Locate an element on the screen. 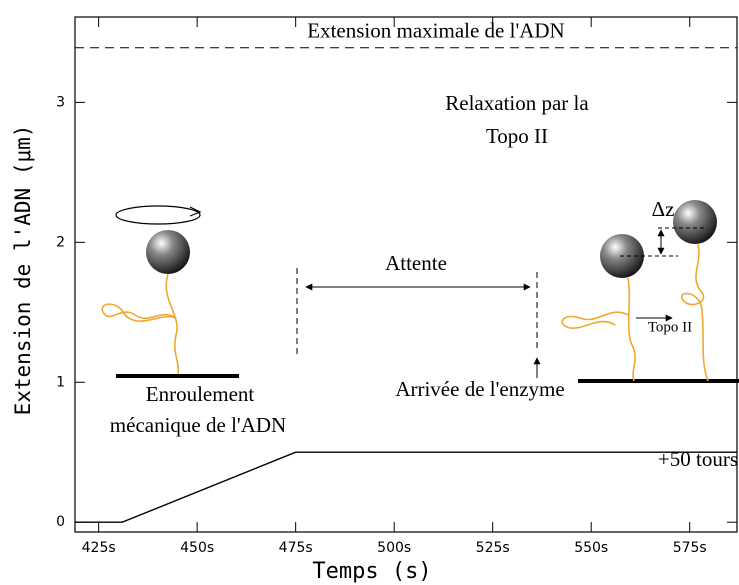 The image size is (739, 585). x-tick-label: 575s is located at coordinates (690, 548).